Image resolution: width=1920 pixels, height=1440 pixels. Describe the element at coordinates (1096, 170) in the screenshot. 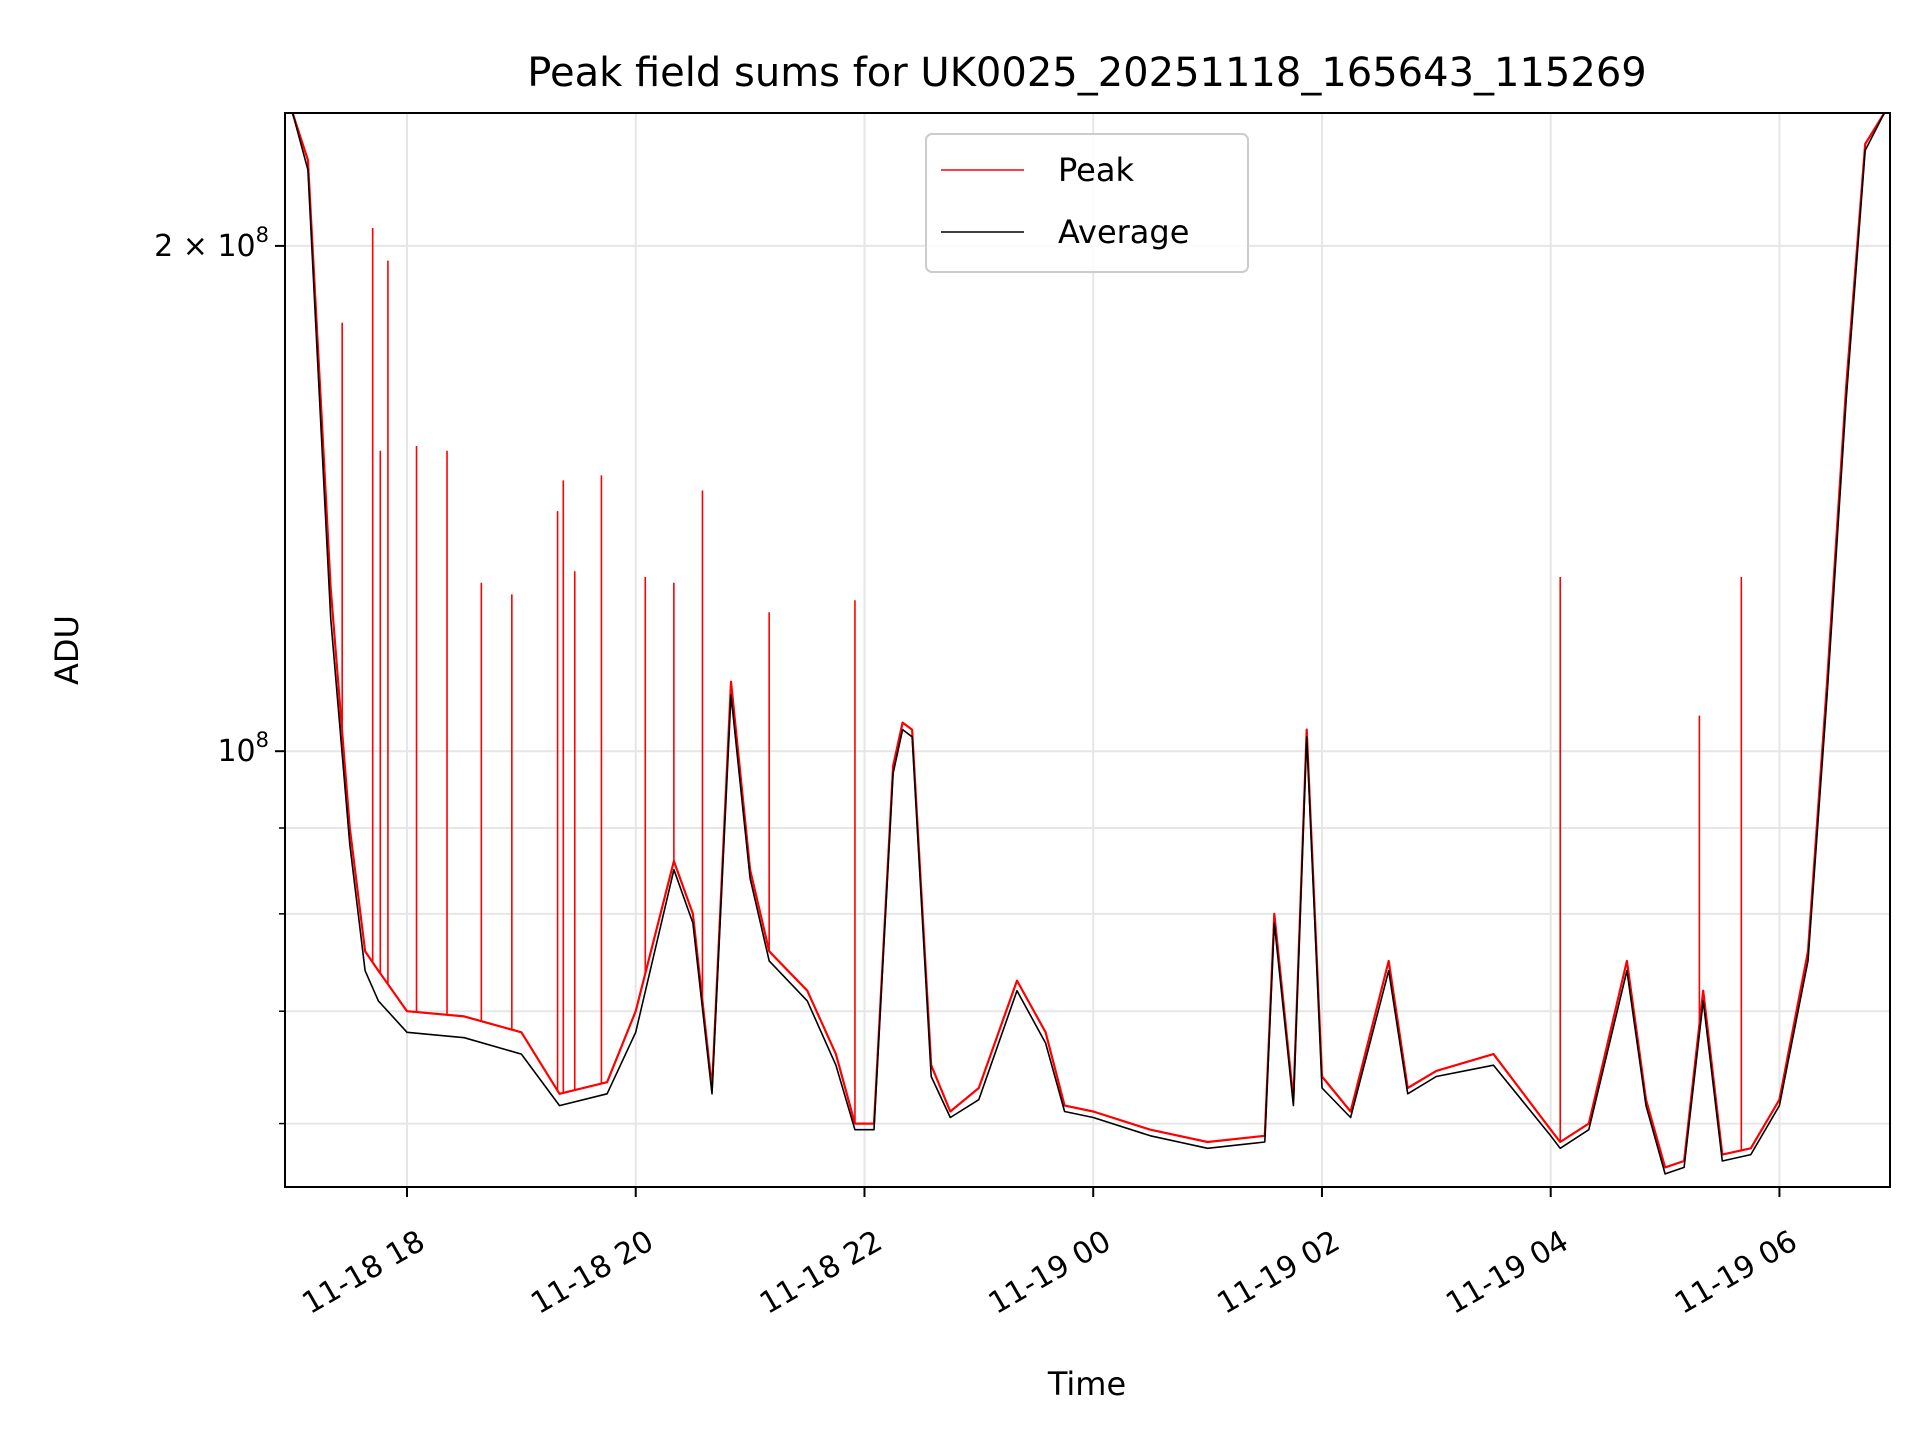

I see `legend-peak-label: Peak` at that location.